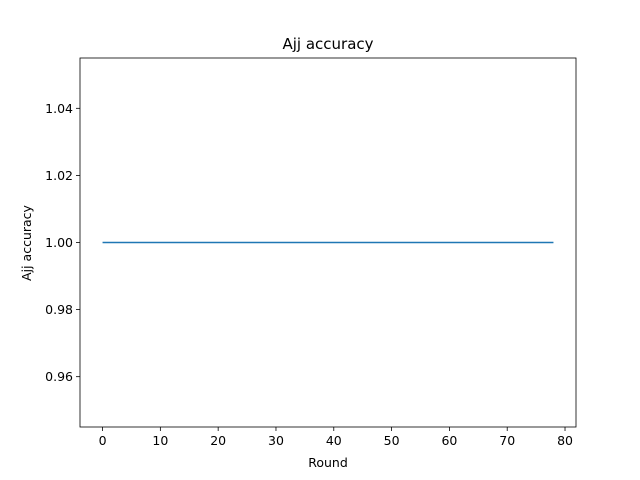  What do you see at coordinates (276, 440) in the screenshot?
I see `x-tick-label: 30` at bounding box center [276, 440].